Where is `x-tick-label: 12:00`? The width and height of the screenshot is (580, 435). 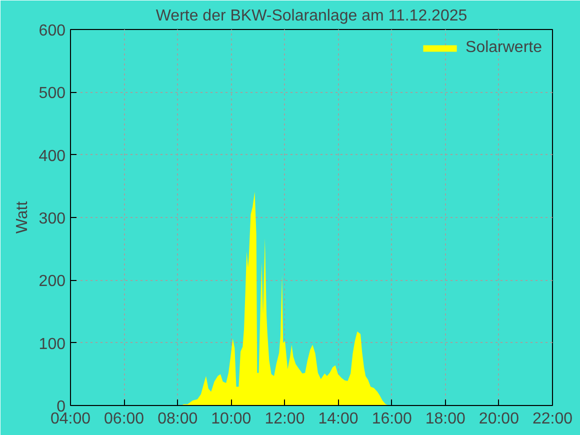 x-tick-label: 12:00 is located at coordinates (284, 419).